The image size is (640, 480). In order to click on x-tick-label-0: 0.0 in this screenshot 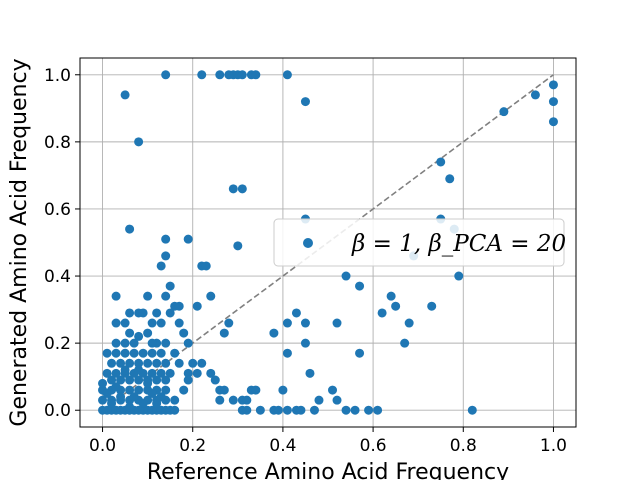, I will do `click(102, 446)`.